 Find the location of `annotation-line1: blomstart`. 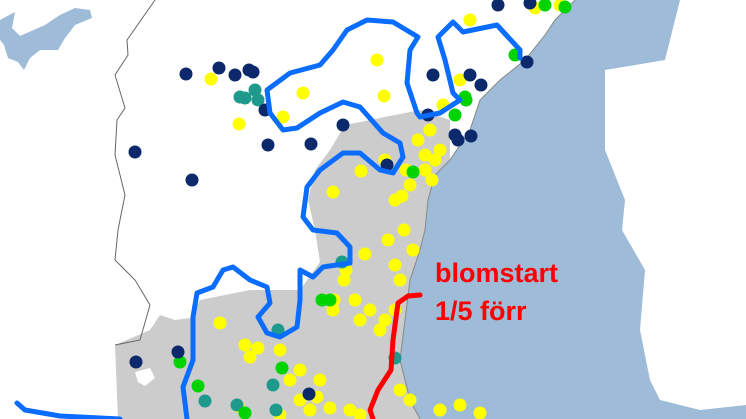

annotation-line1: blomstart is located at coordinates (497, 273).